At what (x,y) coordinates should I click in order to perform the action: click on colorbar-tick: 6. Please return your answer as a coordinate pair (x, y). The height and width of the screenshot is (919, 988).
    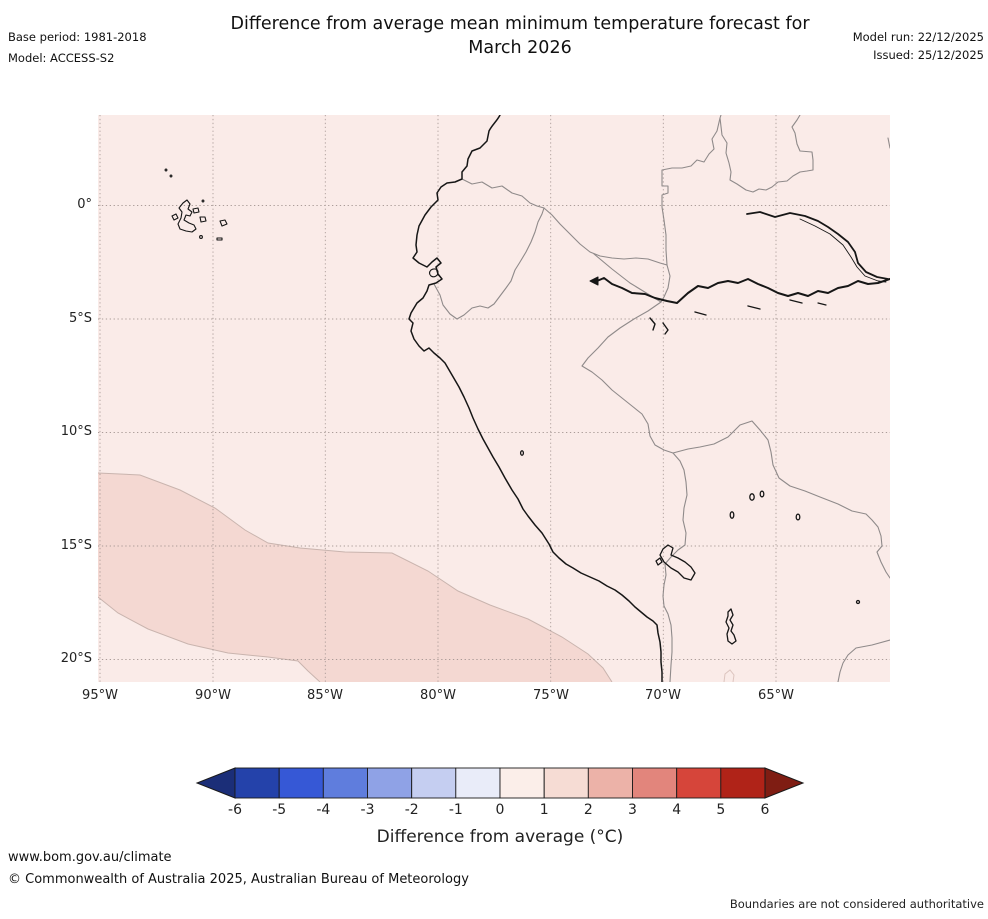
    Looking at the image, I should click on (765, 810).